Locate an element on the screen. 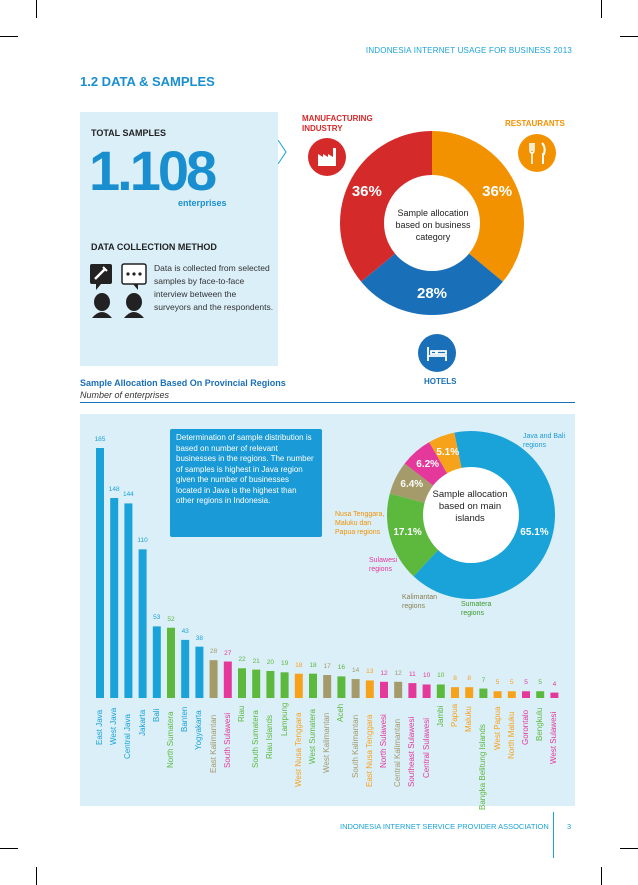  bar-value-label: 17 is located at coordinates (327, 667).